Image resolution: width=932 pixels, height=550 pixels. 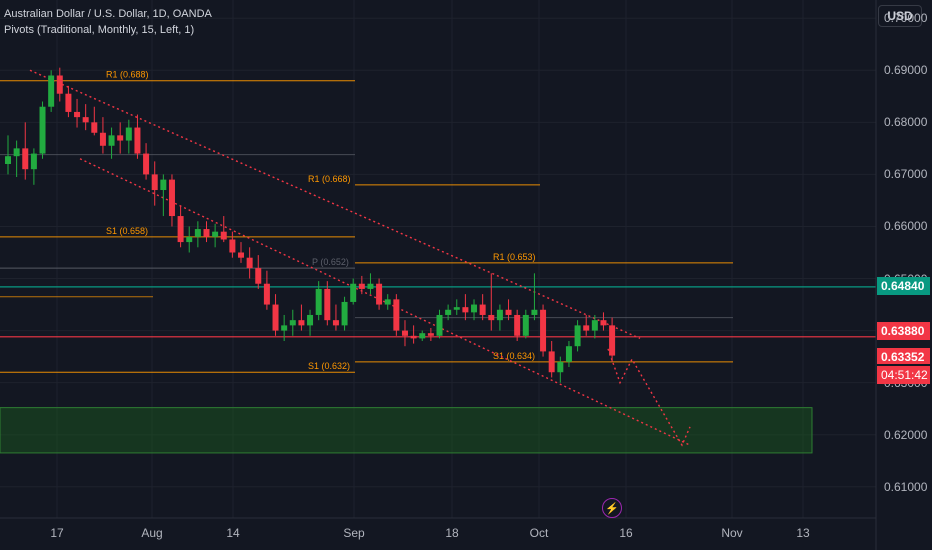 What do you see at coordinates (514, 257) in the screenshot?
I see `pivot-label: R1 (0.653)` at bounding box center [514, 257].